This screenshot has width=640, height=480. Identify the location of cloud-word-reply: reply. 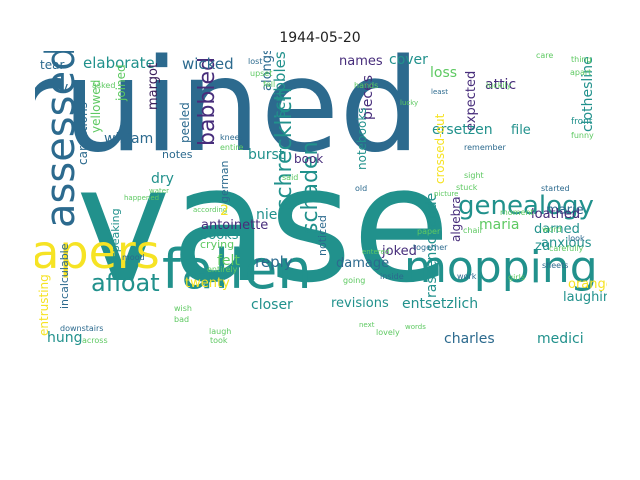
(274, 262).